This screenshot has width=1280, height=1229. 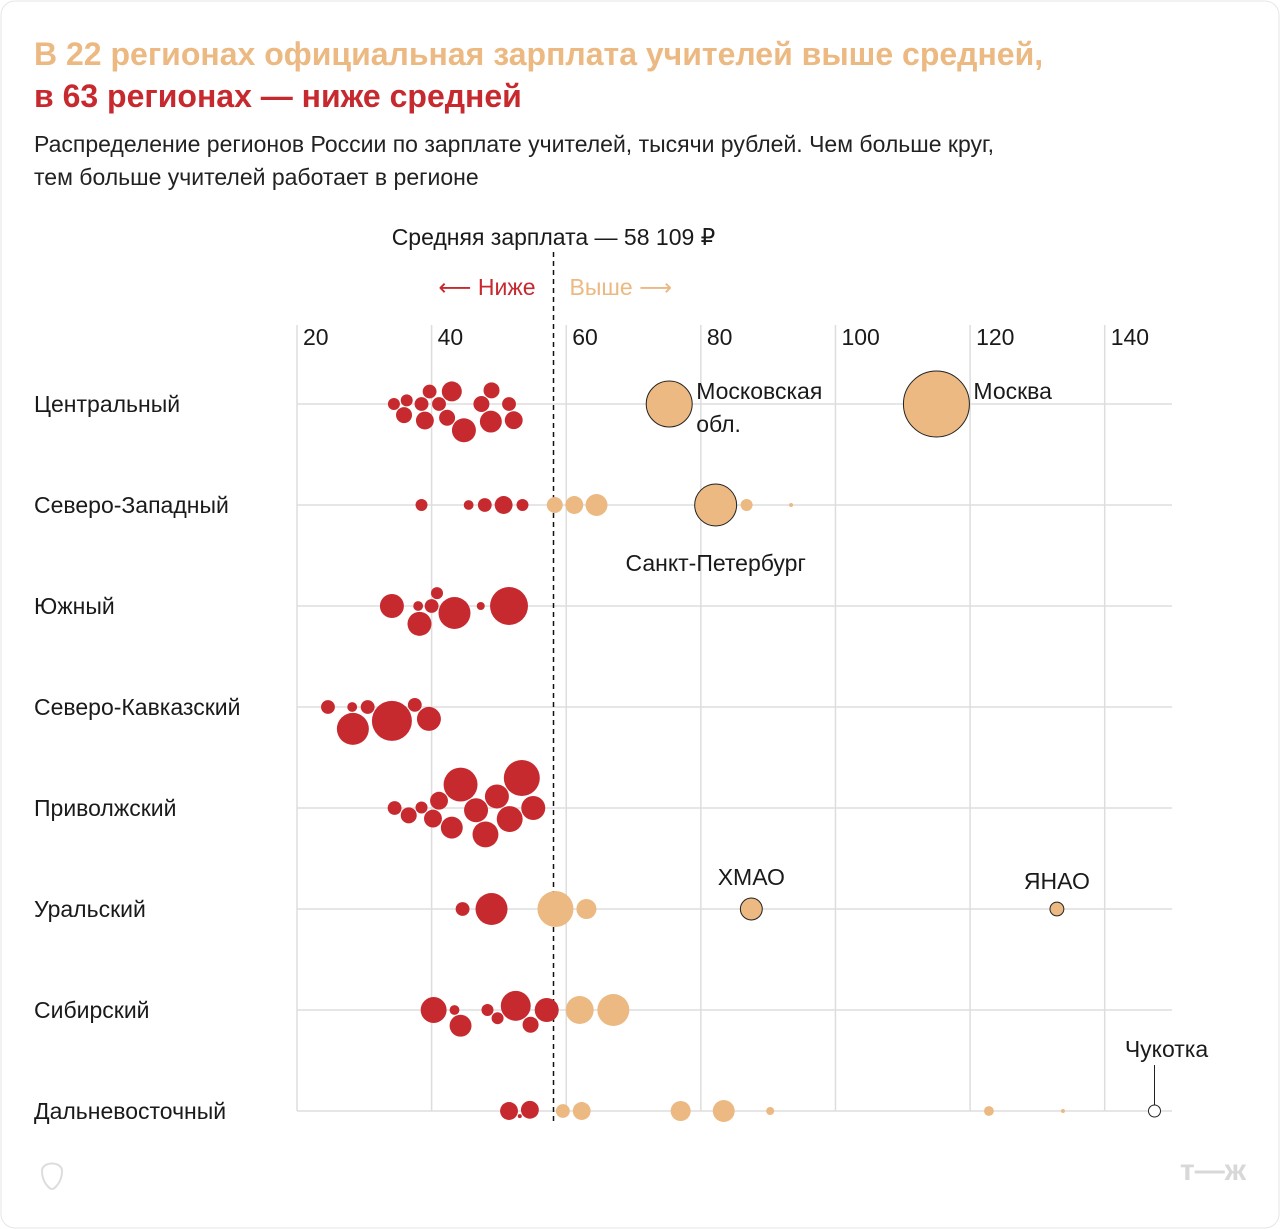 What do you see at coordinates (715, 563) in the screenshot?
I see `bubble-label: Санкт-Петербург` at bounding box center [715, 563].